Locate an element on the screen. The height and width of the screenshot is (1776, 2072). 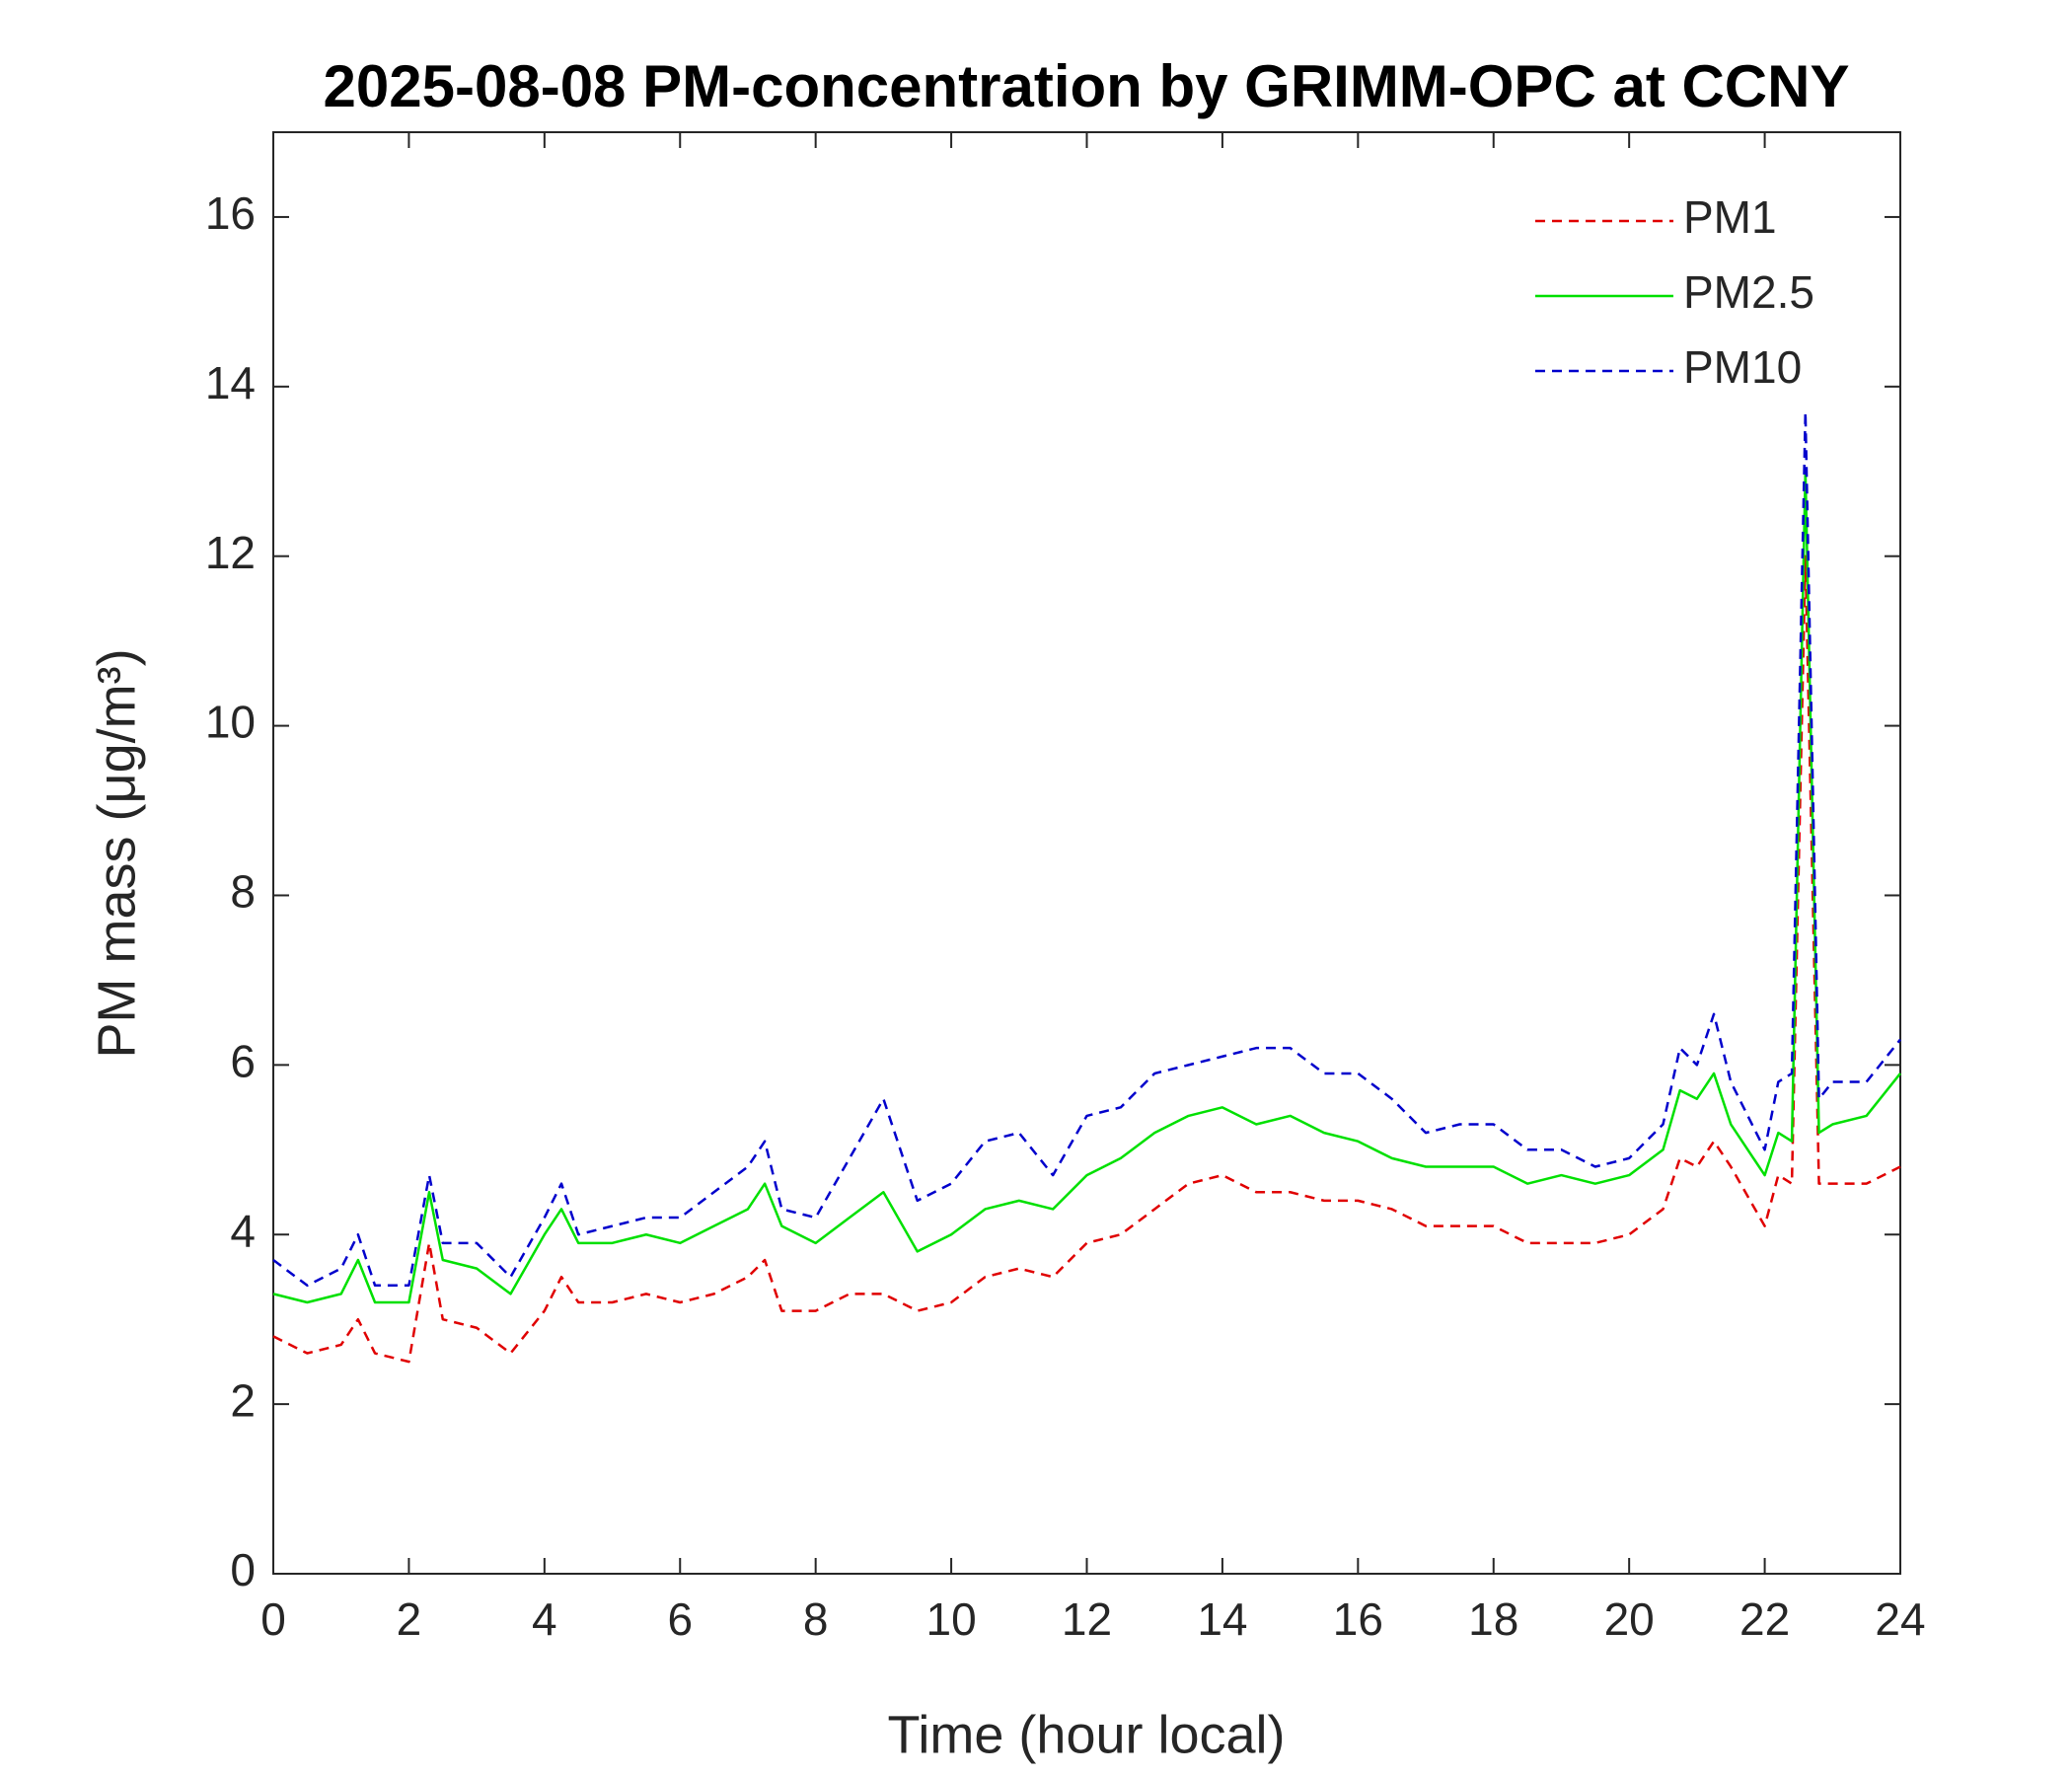
x-tick-label: 10 is located at coordinates (951, 1619).